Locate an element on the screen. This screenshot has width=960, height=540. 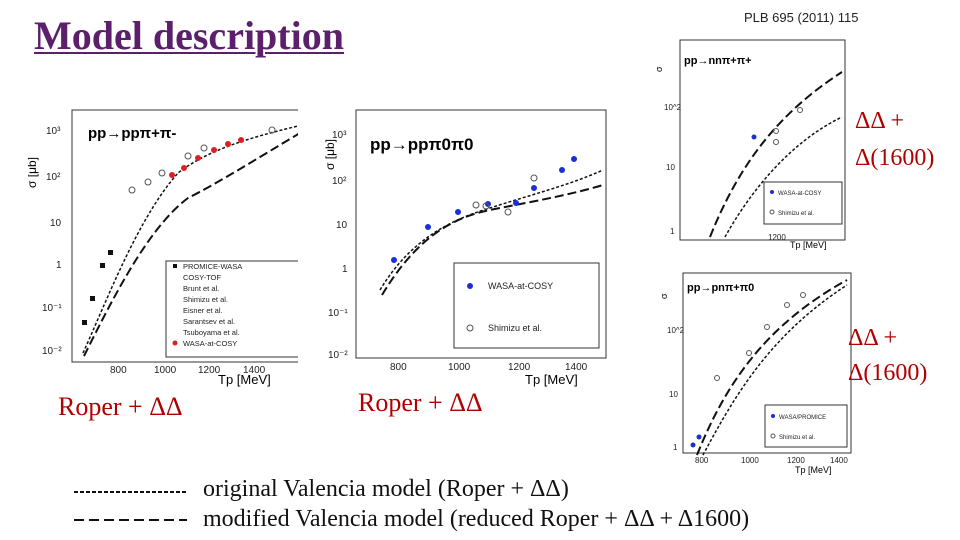
plot2-frame is located at coordinates (481, 234).